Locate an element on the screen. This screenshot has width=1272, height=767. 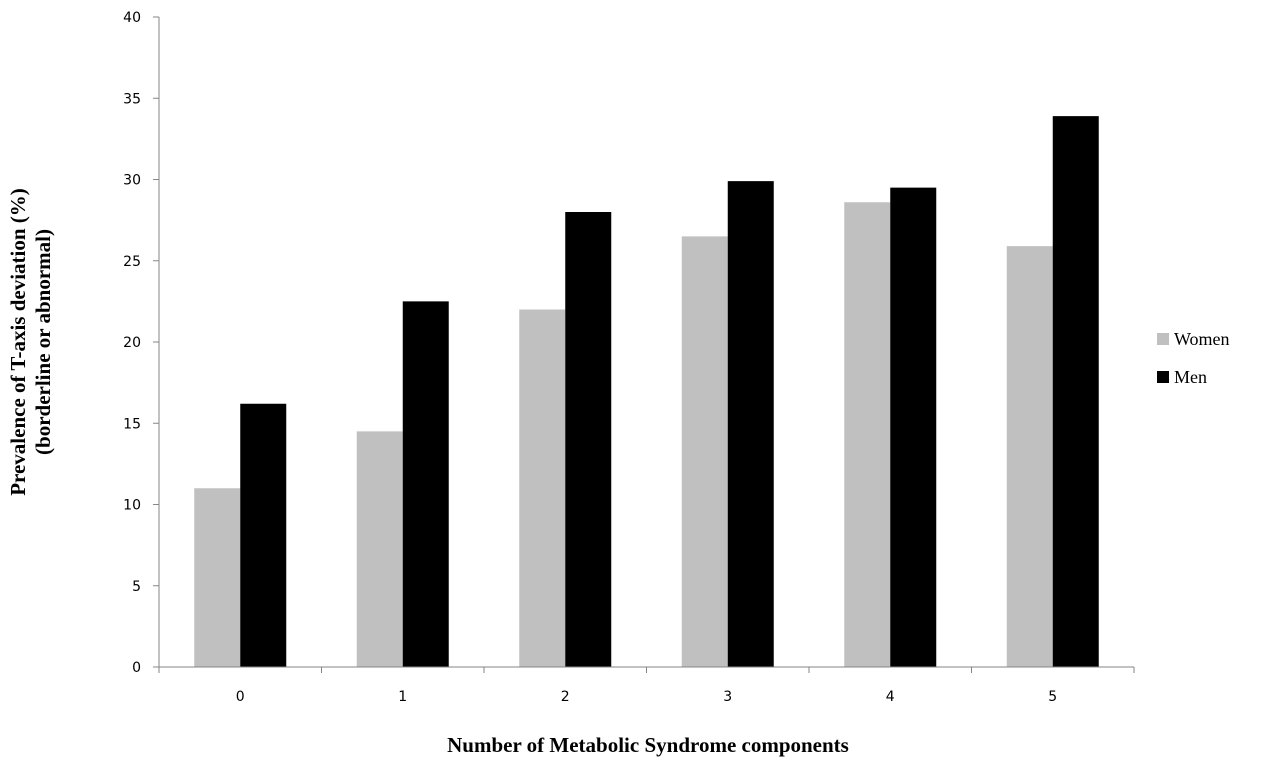
x-tick-label: 1 is located at coordinates (402, 697).